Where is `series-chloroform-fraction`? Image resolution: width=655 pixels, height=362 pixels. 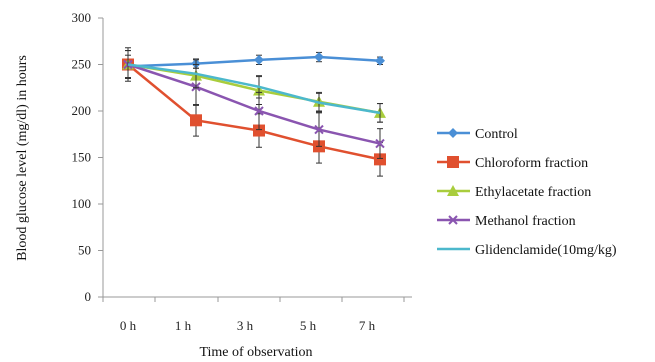 series-chloroform-fraction is located at coordinates (254, 112).